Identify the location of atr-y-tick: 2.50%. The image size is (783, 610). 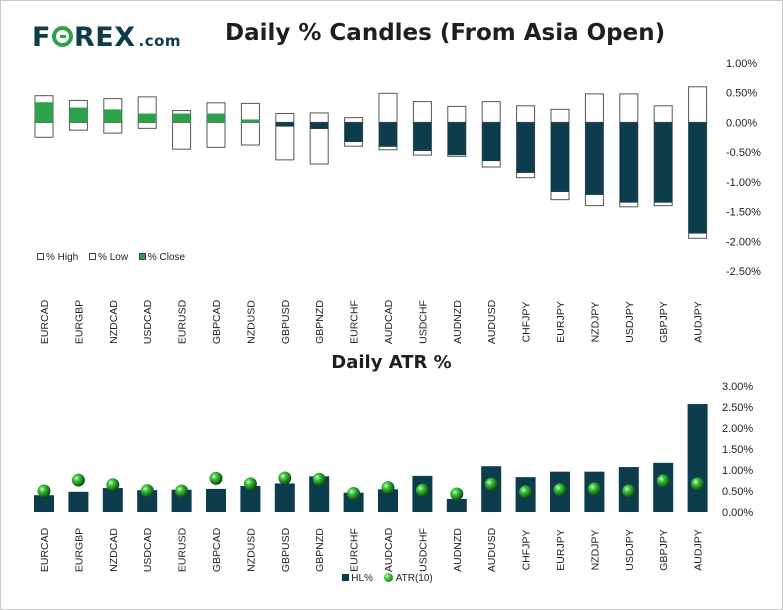
(737, 408).